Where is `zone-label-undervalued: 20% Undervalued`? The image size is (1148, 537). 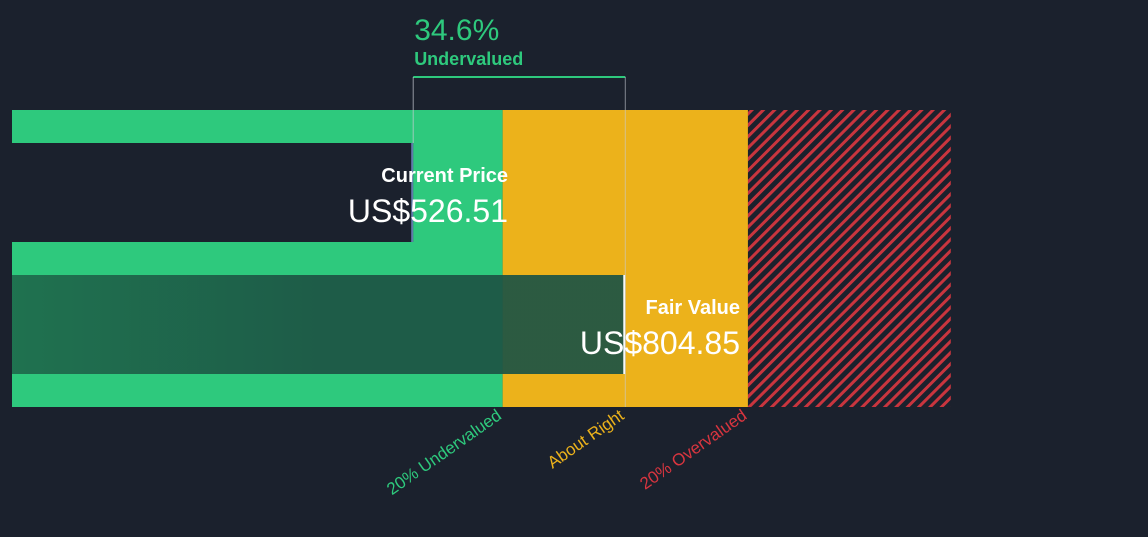
zone-label-undervalued: 20% Undervalued is located at coordinates (444, 452).